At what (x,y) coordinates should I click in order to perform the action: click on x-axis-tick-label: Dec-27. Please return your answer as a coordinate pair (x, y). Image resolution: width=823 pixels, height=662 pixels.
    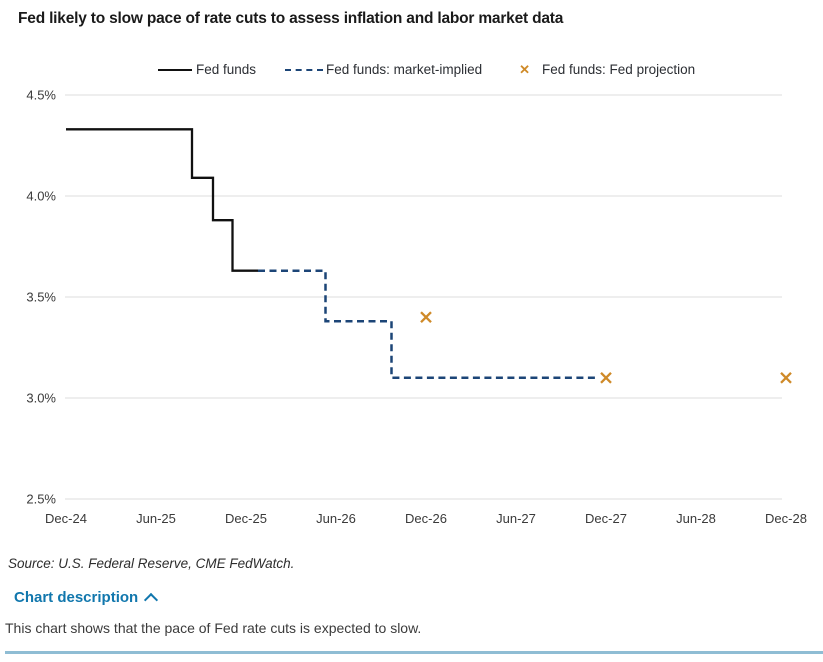
    Looking at the image, I should click on (606, 518).